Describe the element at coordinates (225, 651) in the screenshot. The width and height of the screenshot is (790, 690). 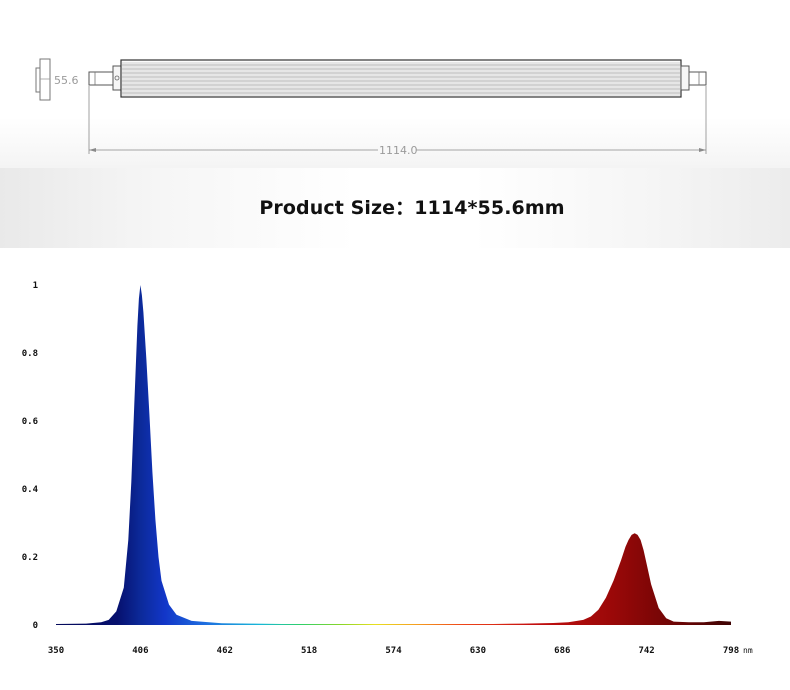
I see `x-tick-label: 462` at that location.